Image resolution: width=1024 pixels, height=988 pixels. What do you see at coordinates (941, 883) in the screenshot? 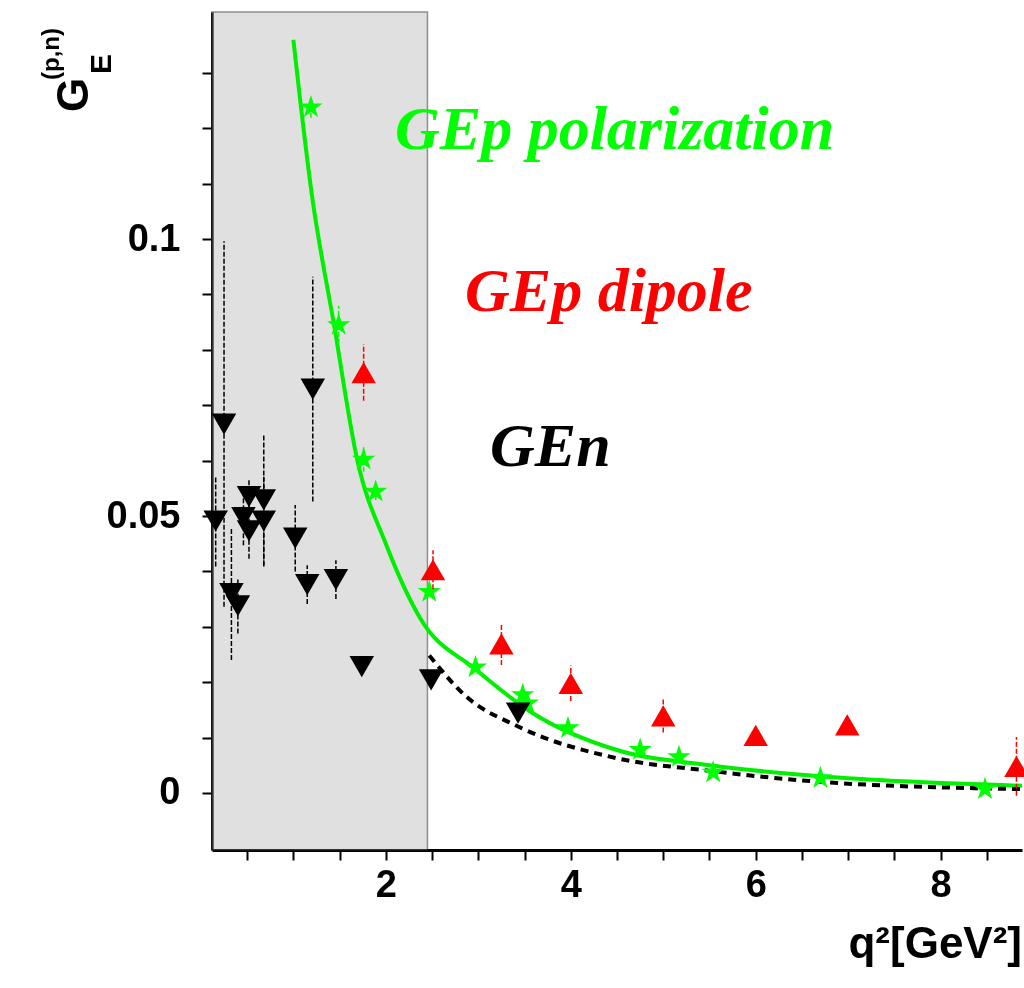
I see `x-tick-label: 8` at bounding box center [941, 883].